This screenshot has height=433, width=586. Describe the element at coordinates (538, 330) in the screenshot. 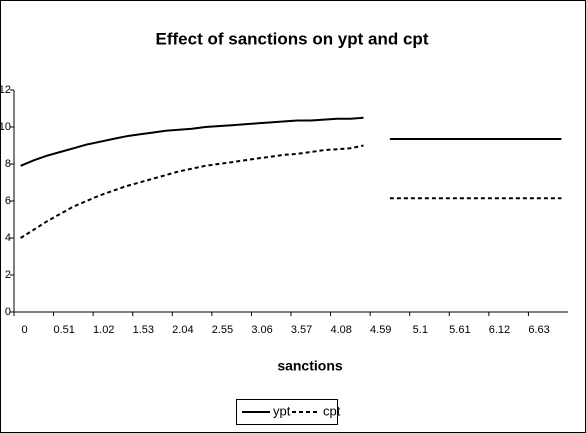

I see `x-tick-label: 6.63` at that location.